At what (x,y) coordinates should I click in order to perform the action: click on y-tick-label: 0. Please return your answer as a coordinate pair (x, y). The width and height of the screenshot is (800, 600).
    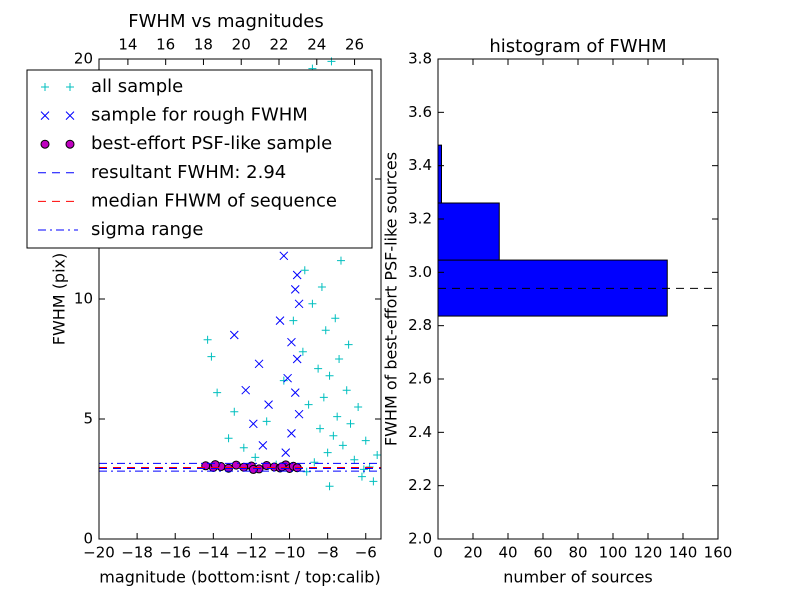
    Looking at the image, I should click on (88, 539).